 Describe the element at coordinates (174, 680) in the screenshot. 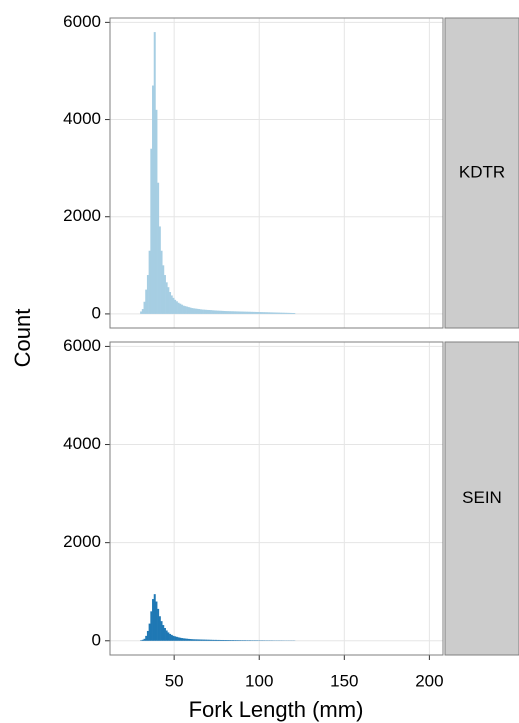

I see `x-tick-label: 50` at that location.